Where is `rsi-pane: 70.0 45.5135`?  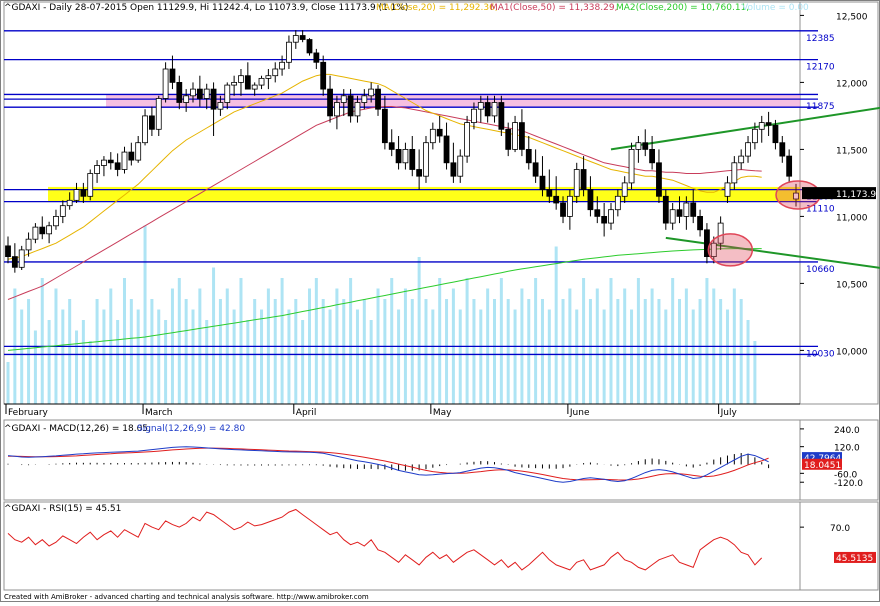 rsi-pane: 70.0 45.5135 is located at coordinates (441, 546).